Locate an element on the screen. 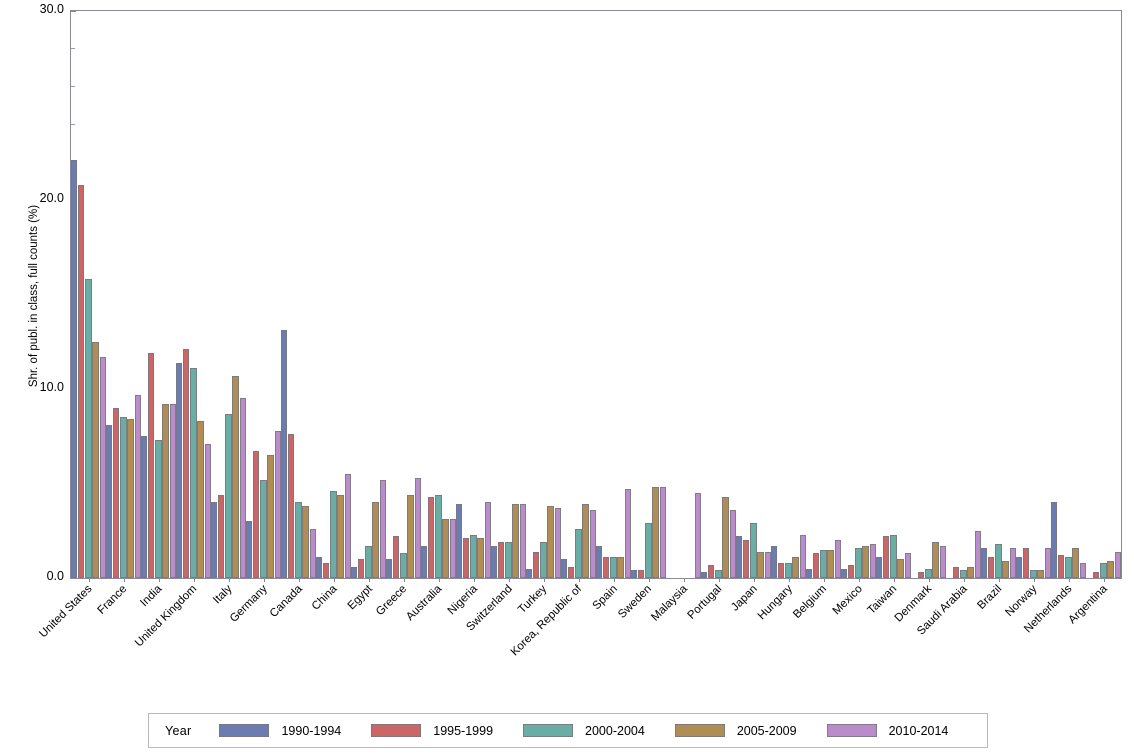  legend-entry: 1995-1999 is located at coordinates (432, 731).